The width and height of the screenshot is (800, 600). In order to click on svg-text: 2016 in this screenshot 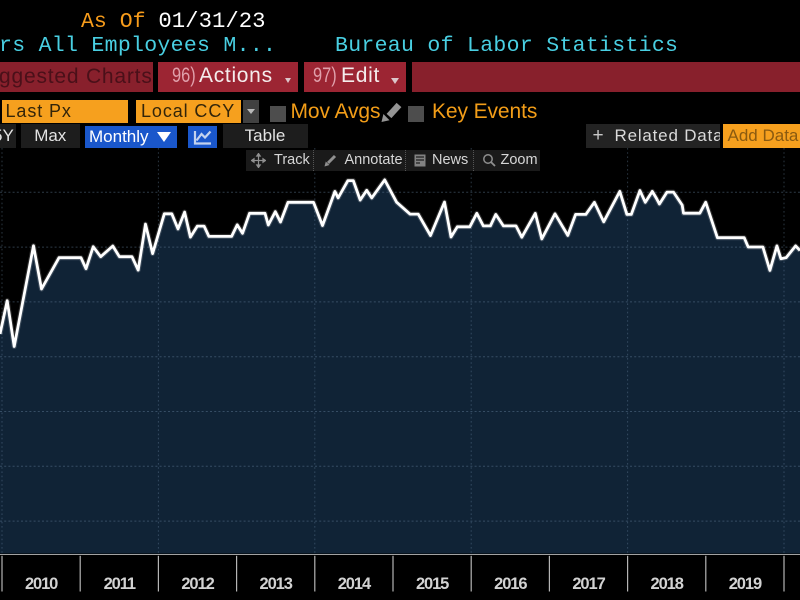, I will do `click(510, 584)`.